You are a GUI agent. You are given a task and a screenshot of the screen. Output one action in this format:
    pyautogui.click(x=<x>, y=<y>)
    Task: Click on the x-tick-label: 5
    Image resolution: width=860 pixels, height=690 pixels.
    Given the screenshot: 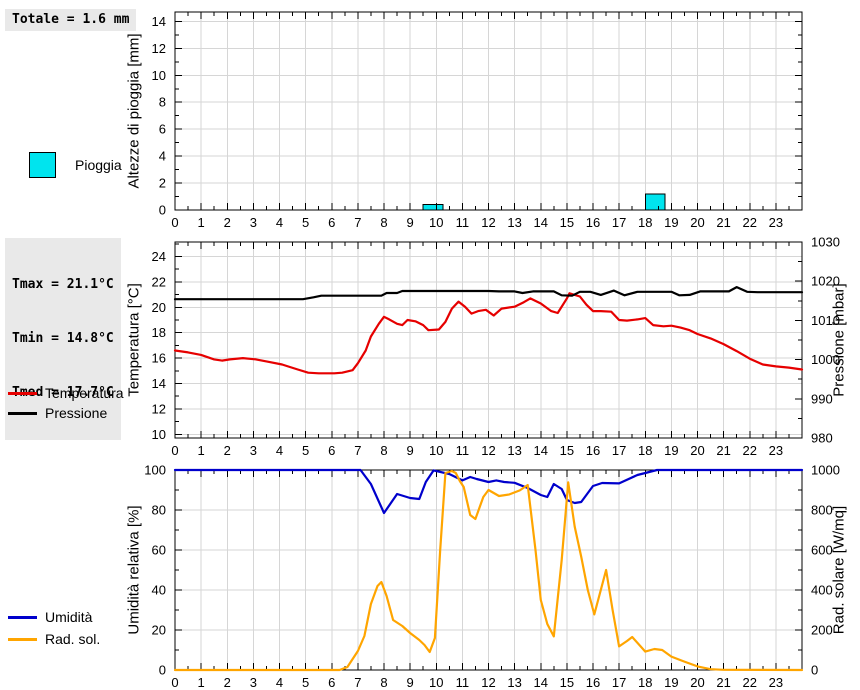 What is the action you would take?
    pyautogui.click(x=305, y=682)
    